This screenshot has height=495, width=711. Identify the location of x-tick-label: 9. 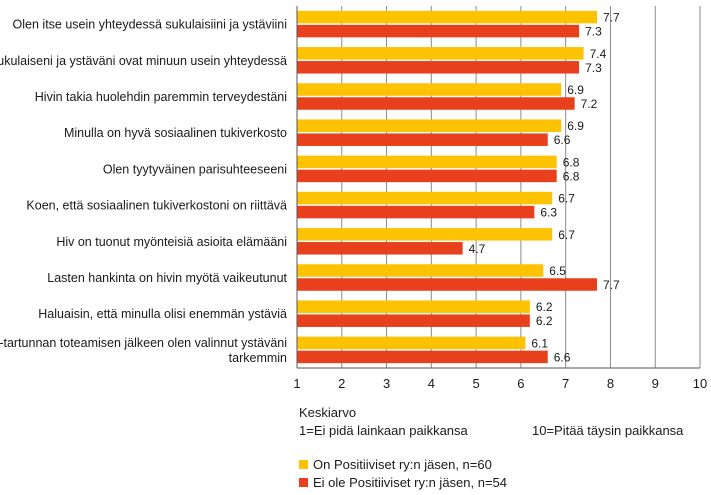
(655, 383).